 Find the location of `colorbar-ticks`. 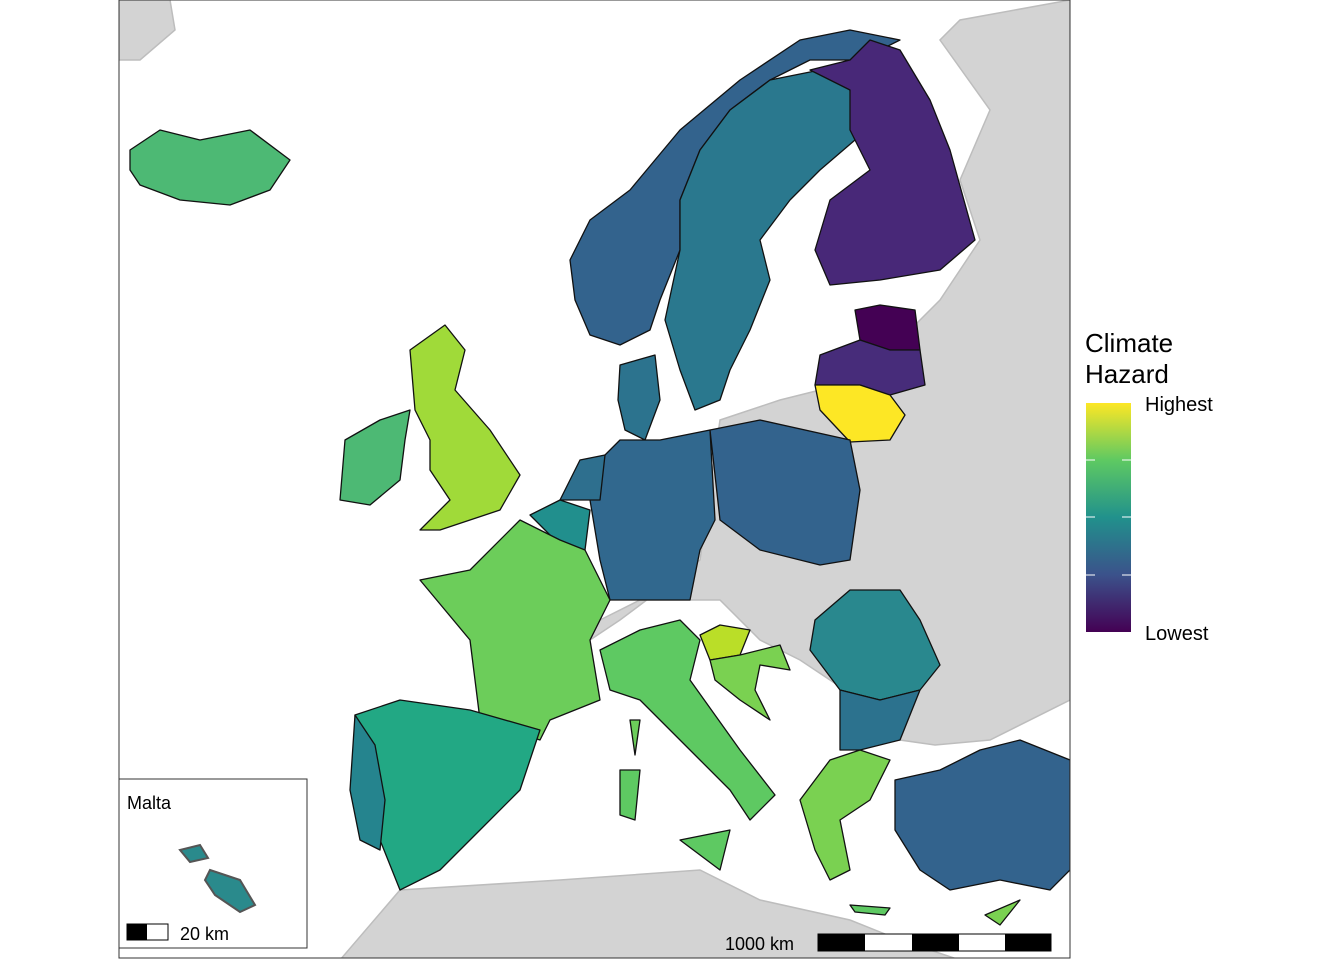

colorbar-ticks is located at coordinates (1108, 517).